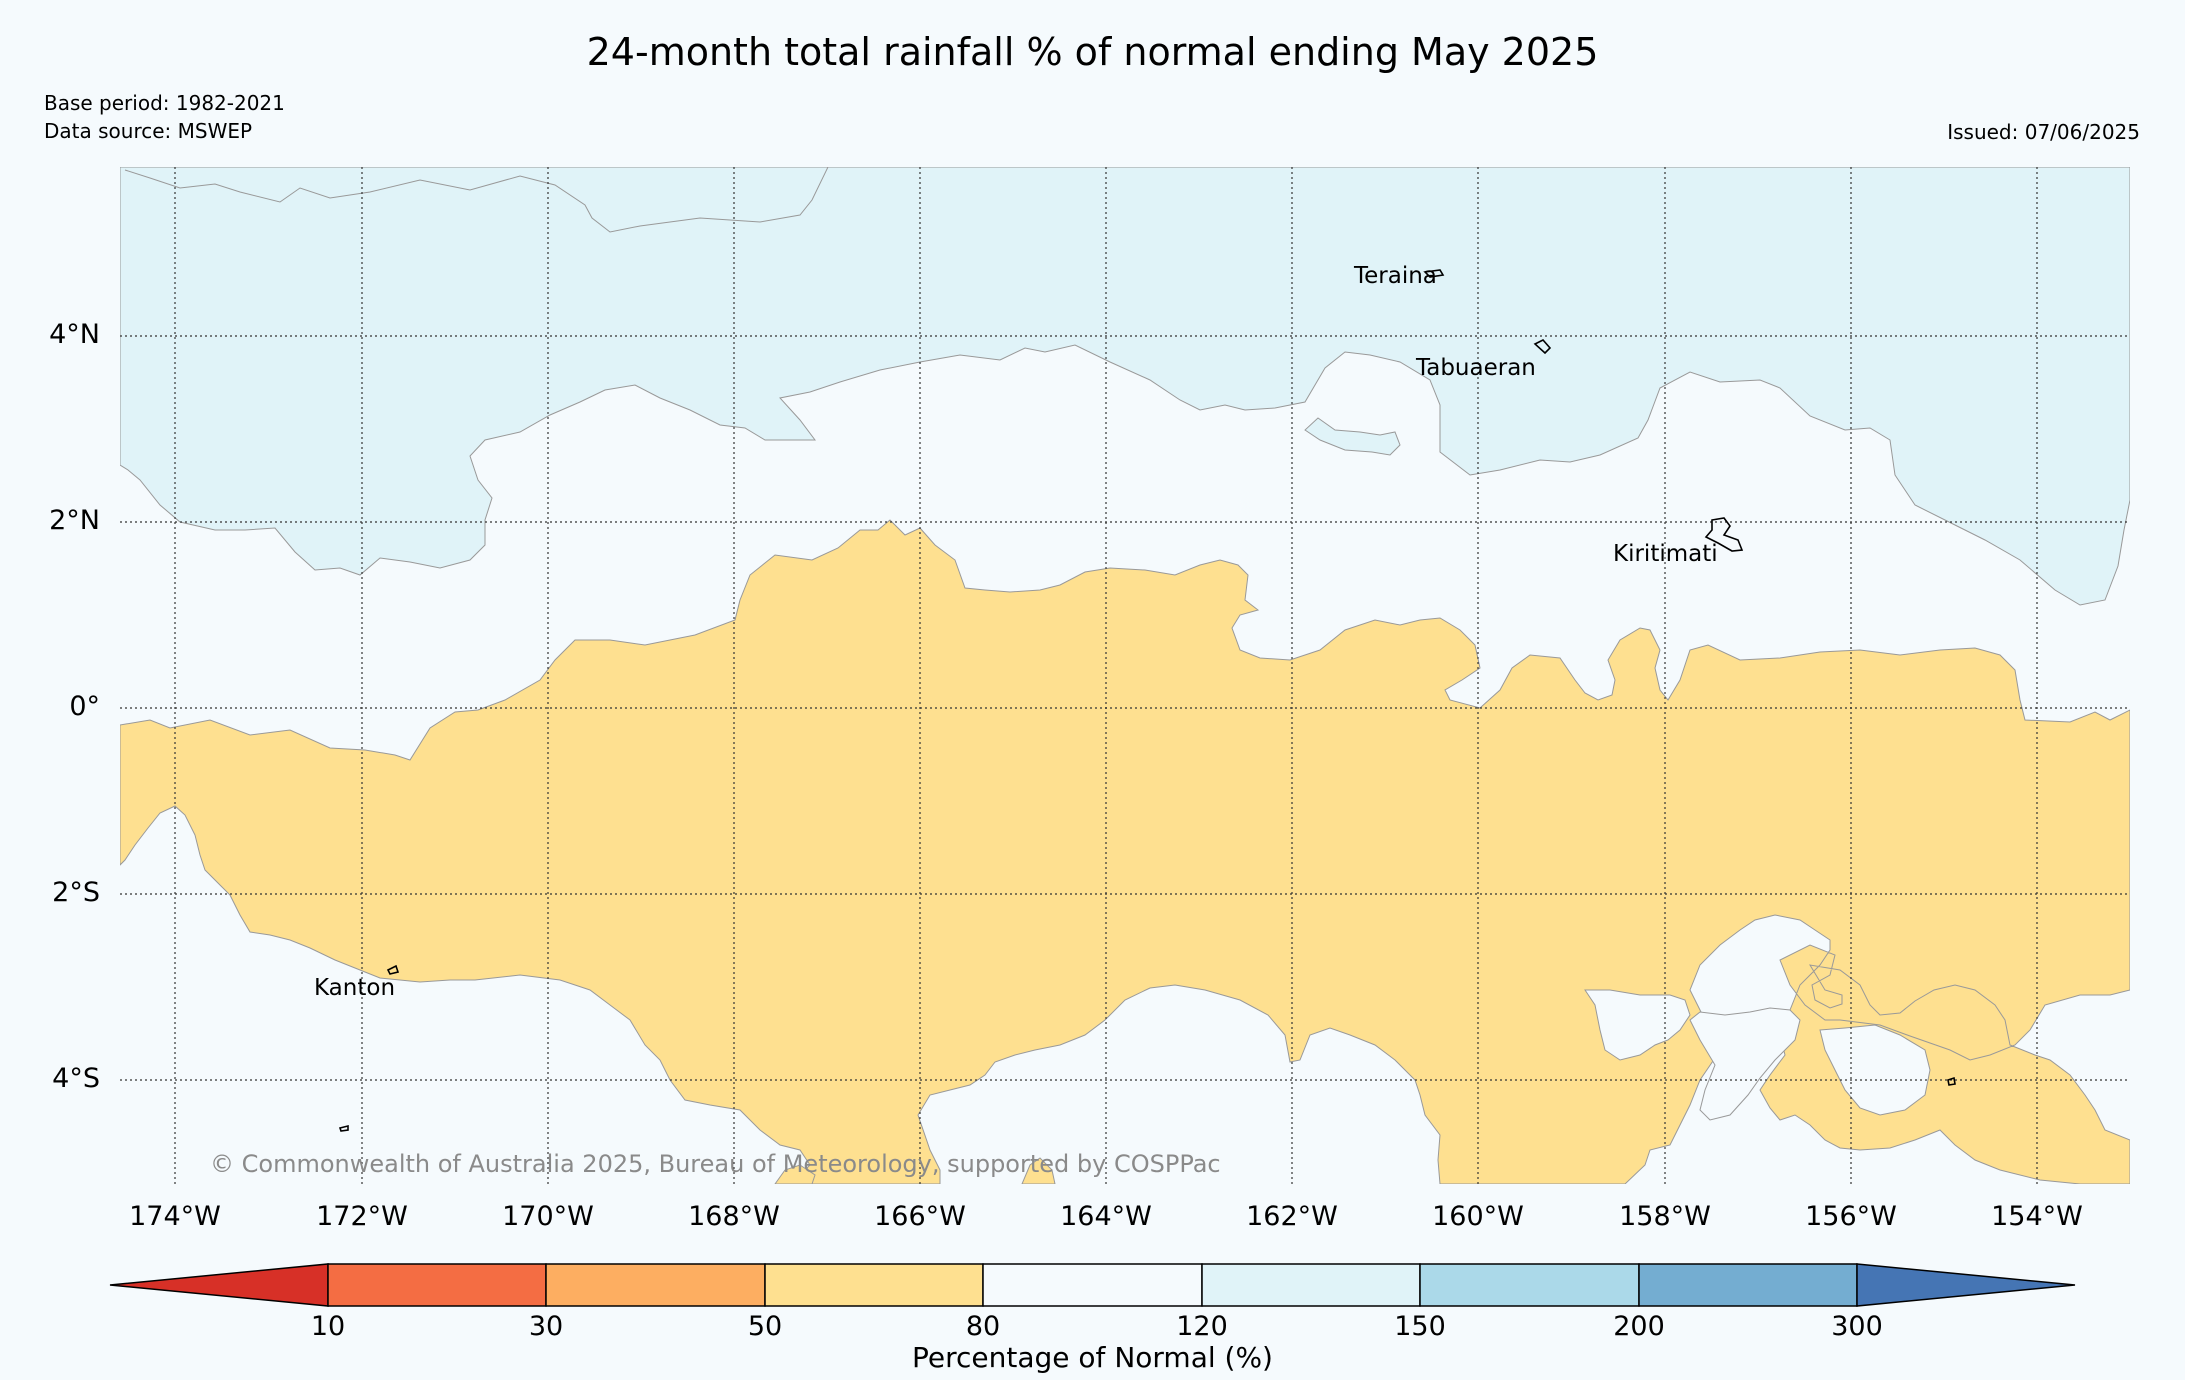 Image resolution: width=2185 pixels, height=1380 pixels. What do you see at coordinates (1637, 1025) in the screenshot?
I see `region-normal-pocket-southwest` at bounding box center [1637, 1025].